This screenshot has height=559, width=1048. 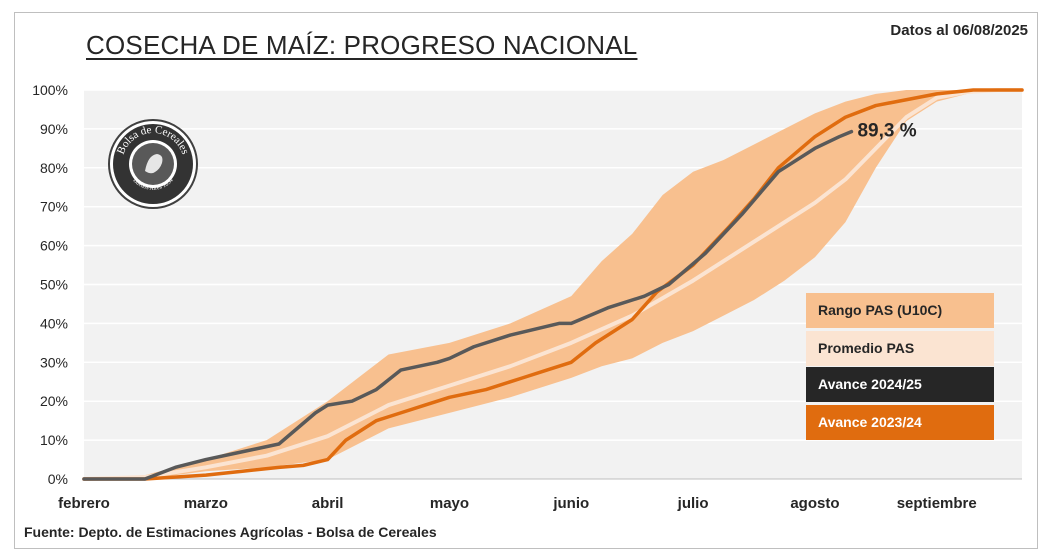 I want to click on y-tick-label: 10%, so click(x=54, y=440).